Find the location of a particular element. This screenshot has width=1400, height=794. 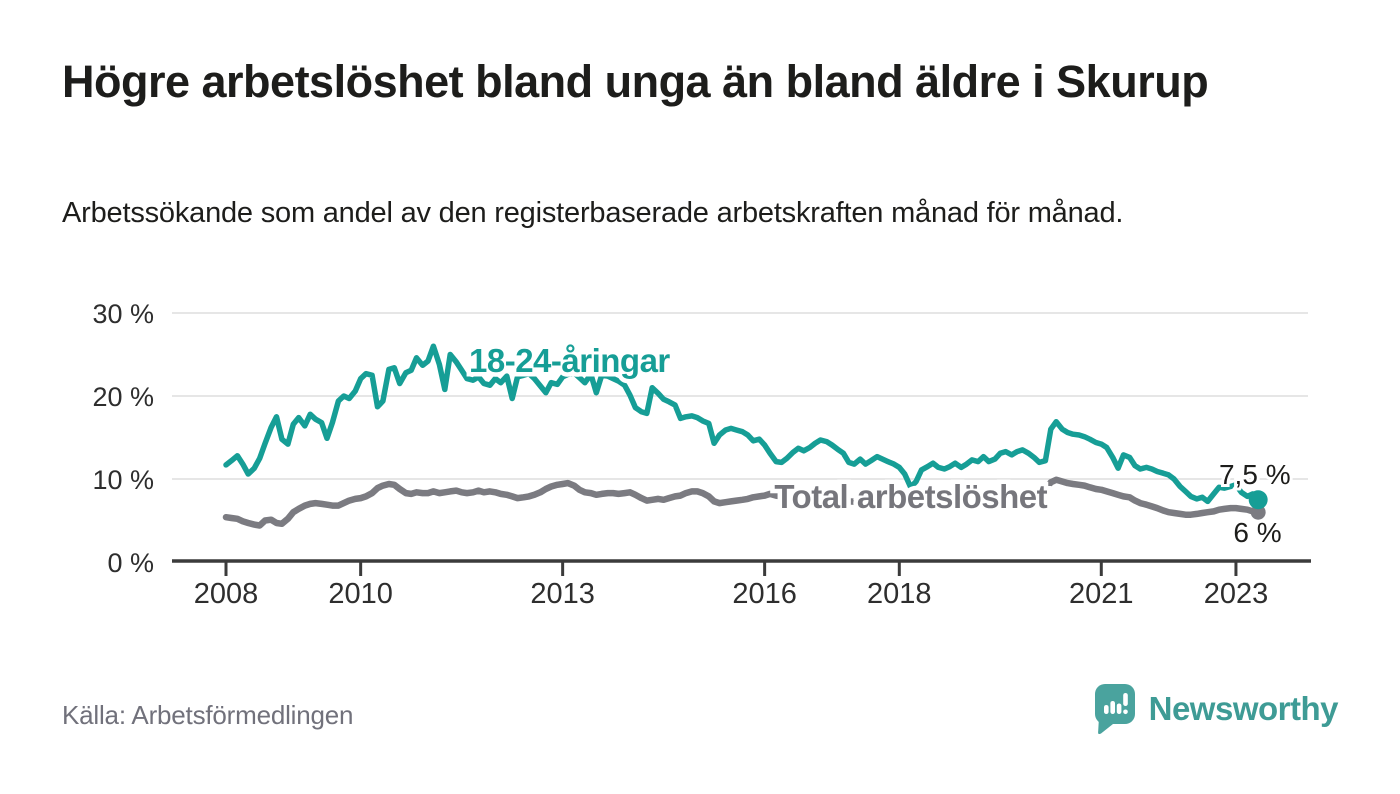

x-axis-tick-label: 2021 is located at coordinates (1101, 594).